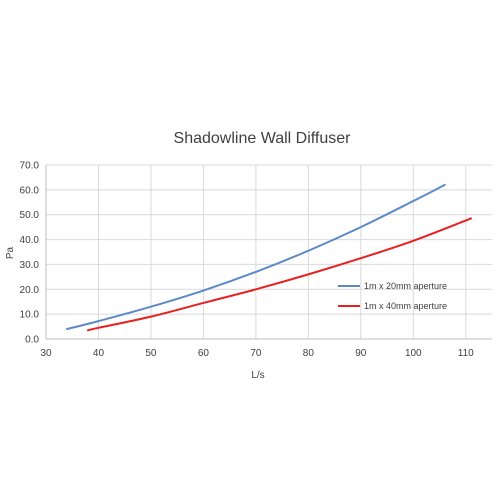  Describe the element at coordinates (30, 166) in the screenshot. I see `y-tick-label: 70.0` at that location.